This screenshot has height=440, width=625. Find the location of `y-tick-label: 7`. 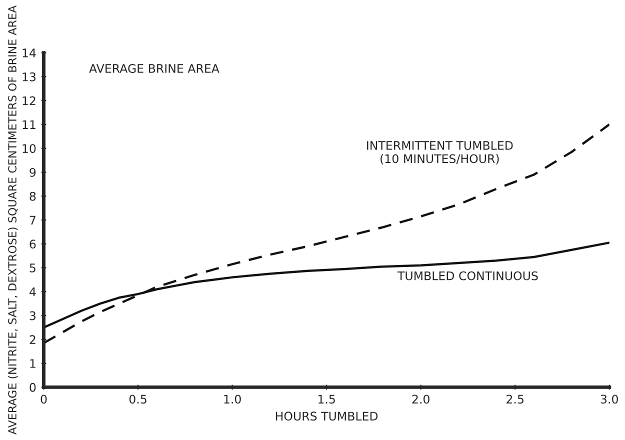

y-tick-label: 7 is located at coordinates (33, 220).